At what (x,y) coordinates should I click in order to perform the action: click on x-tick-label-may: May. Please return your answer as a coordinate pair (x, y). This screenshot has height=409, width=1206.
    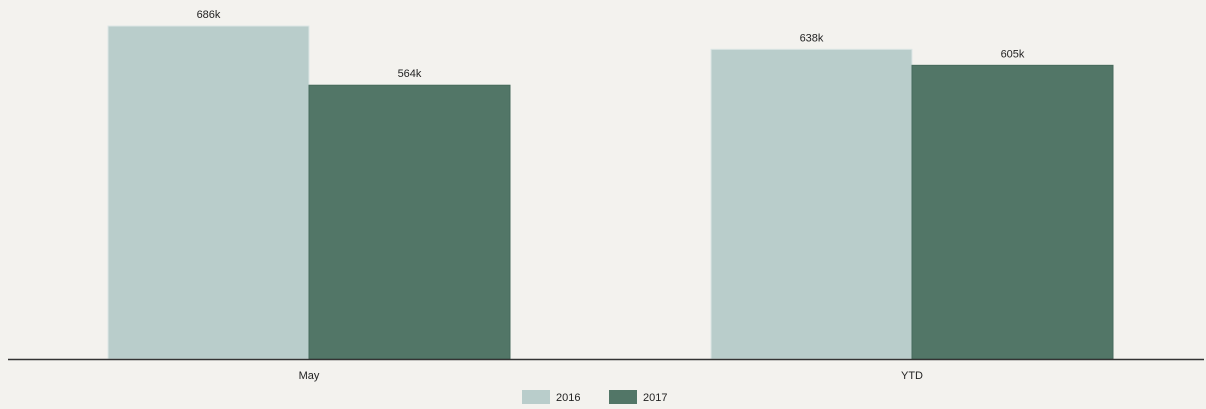
    Looking at the image, I should click on (309, 376).